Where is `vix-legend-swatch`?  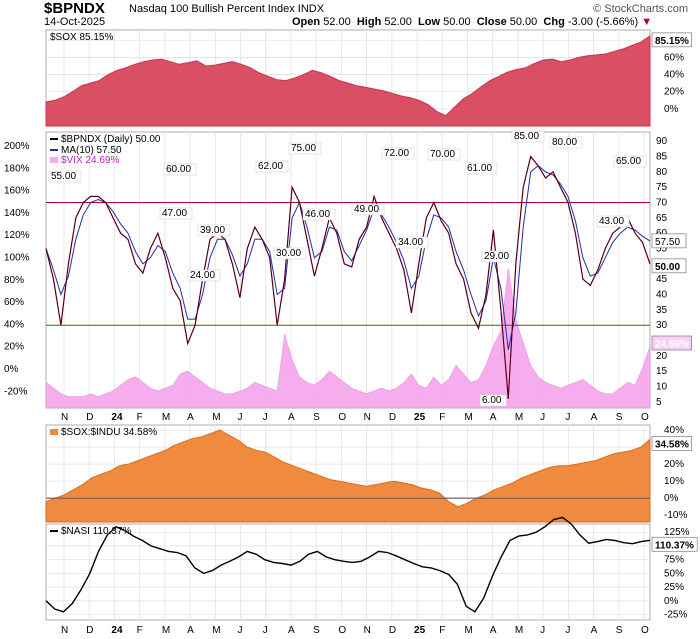
vix-legend-swatch is located at coordinates (54, 160).